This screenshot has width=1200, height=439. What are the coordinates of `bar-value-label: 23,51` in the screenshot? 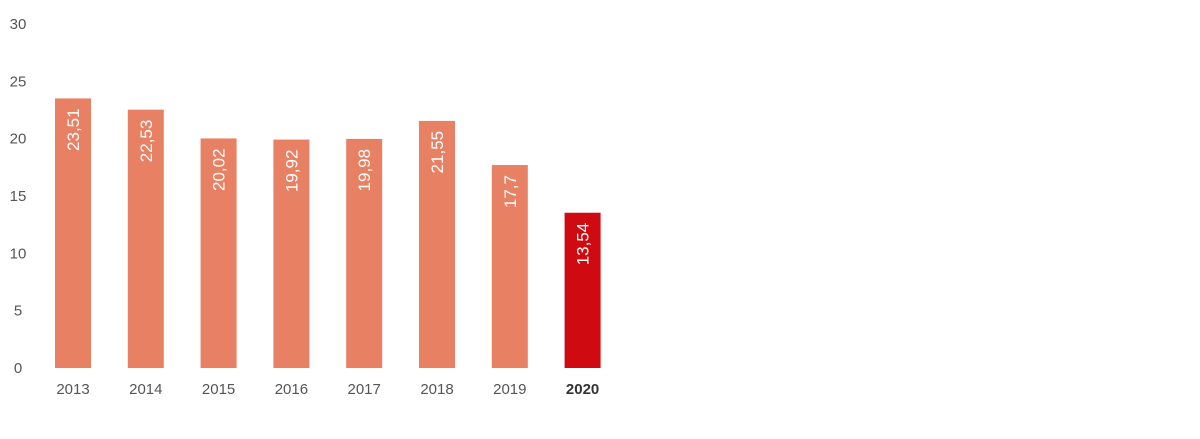 It's located at (73, 129).